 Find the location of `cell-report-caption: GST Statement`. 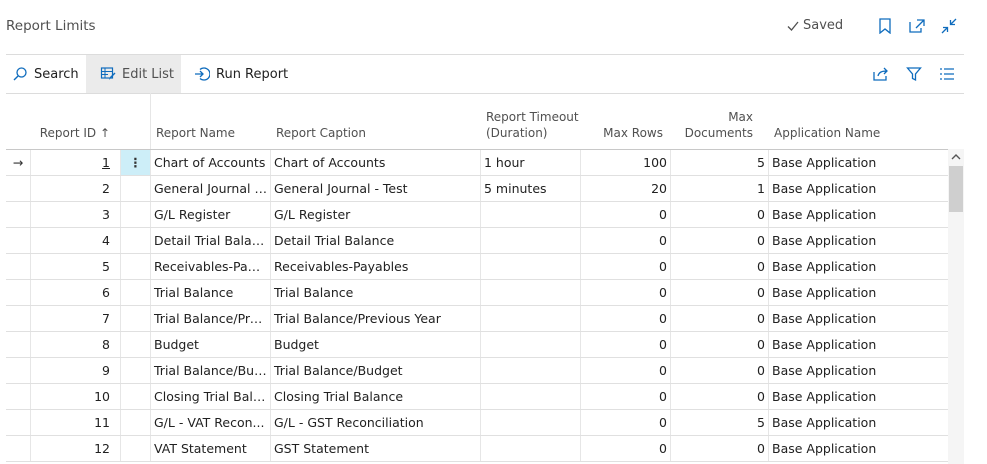

cell-report-caption: GST Statement is located at coordinates (375, 448).